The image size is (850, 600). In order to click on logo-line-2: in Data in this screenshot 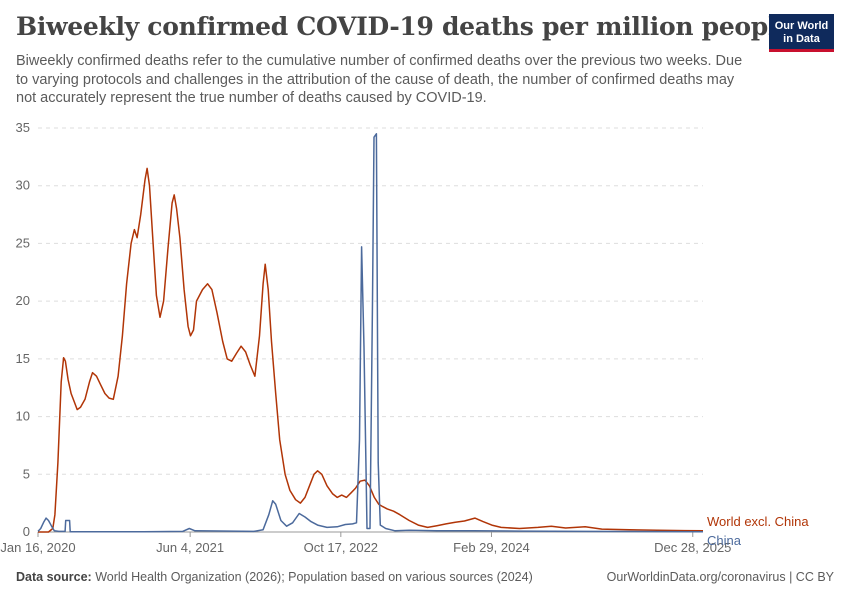, I will do `click(801, 39)`.